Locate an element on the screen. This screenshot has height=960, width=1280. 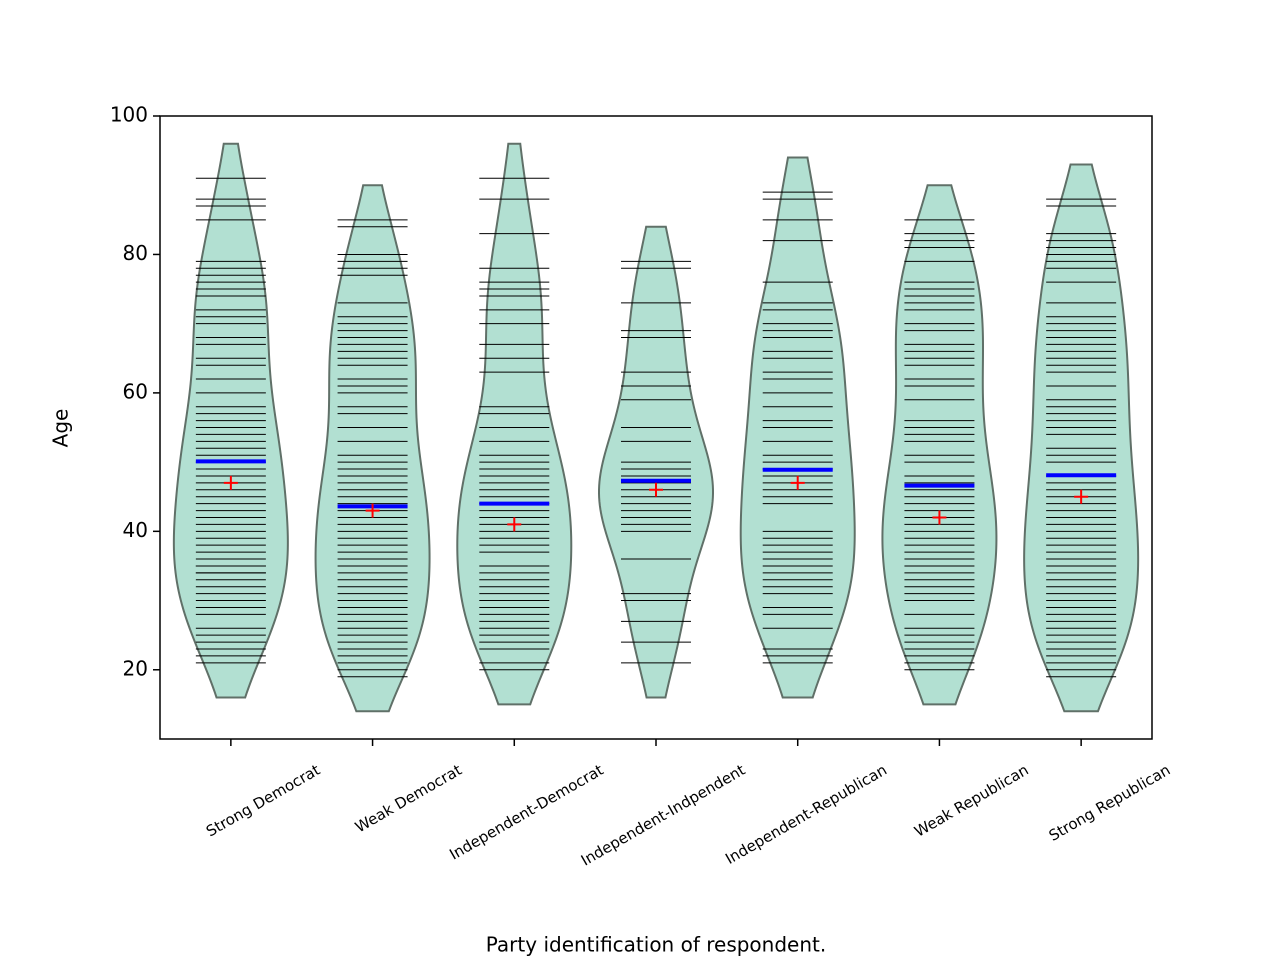
y-tick-label: 100 is located at coordinates (129, 115).